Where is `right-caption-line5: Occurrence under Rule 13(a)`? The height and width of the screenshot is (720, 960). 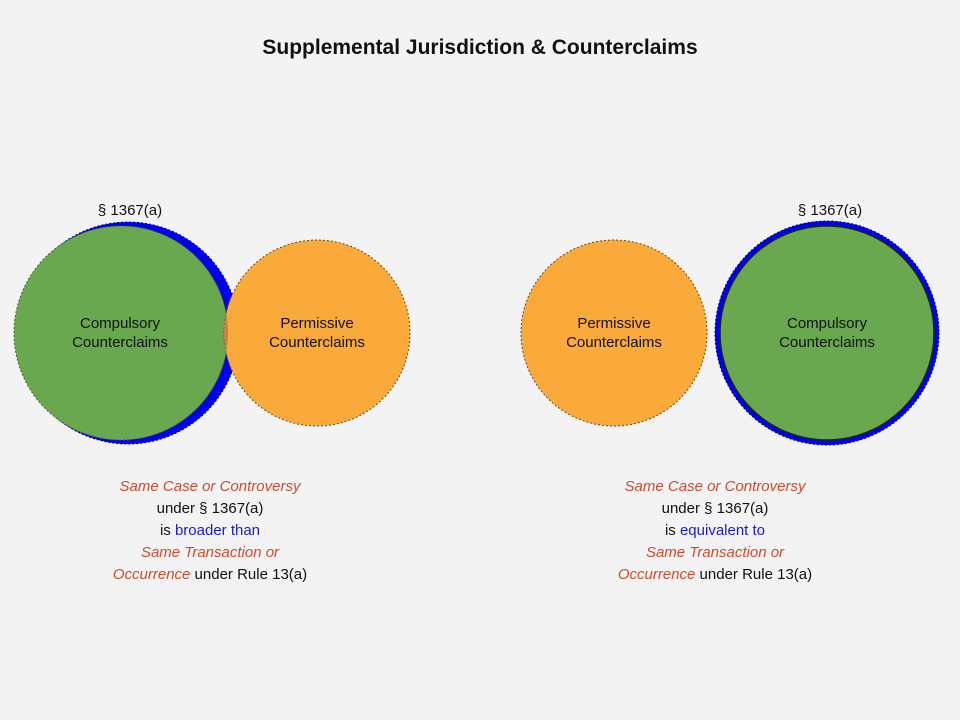 right-caption-line5: Occurrence under Rule 13(a) is located at coordinates (715, 575).